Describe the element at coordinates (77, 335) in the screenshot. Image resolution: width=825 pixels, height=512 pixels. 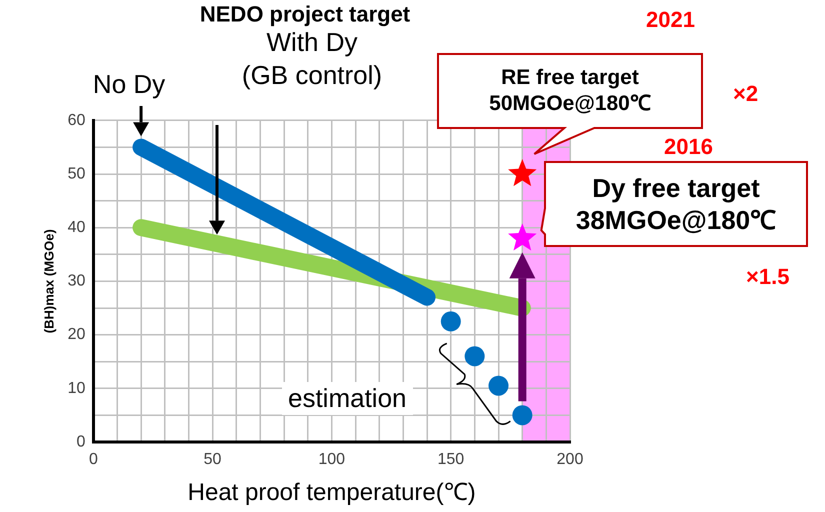
I see `y-tick-label: 20` at that location.